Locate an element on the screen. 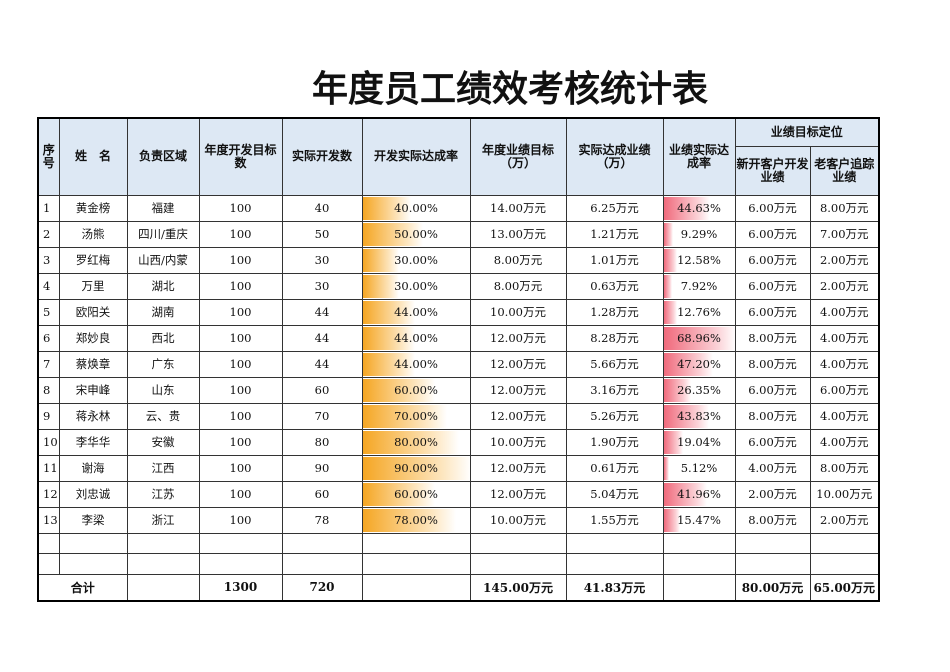  cell-text: 7.00万元 is located at coordinates (844, 234).